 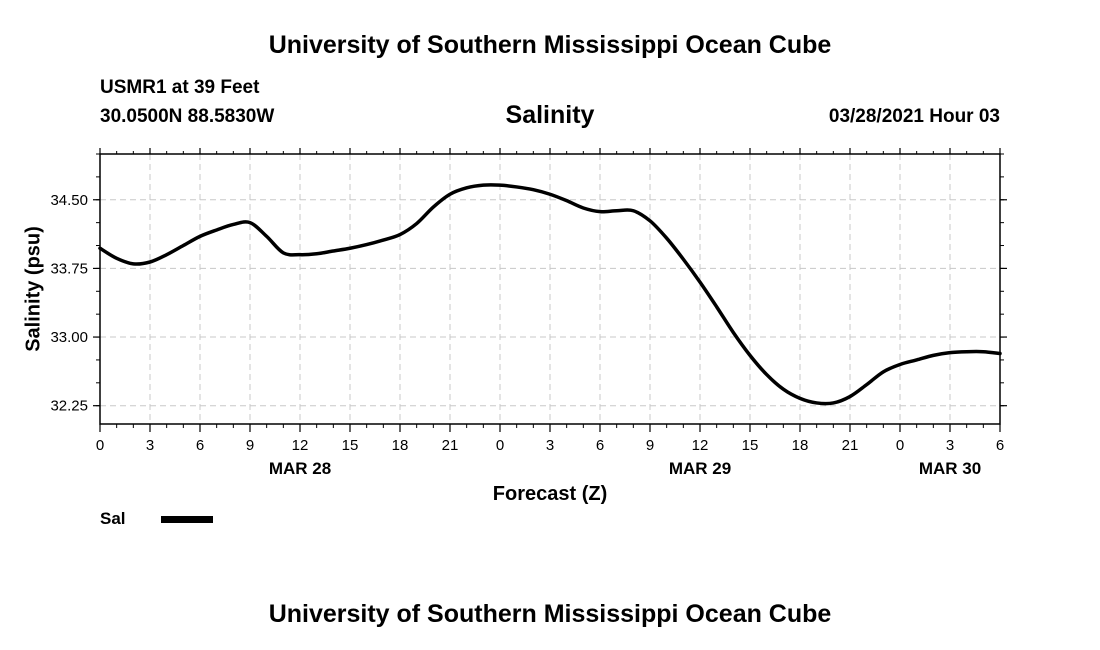 I want to click on station-label: USMR1 at 39 Feet, so click(x=180, y=87).